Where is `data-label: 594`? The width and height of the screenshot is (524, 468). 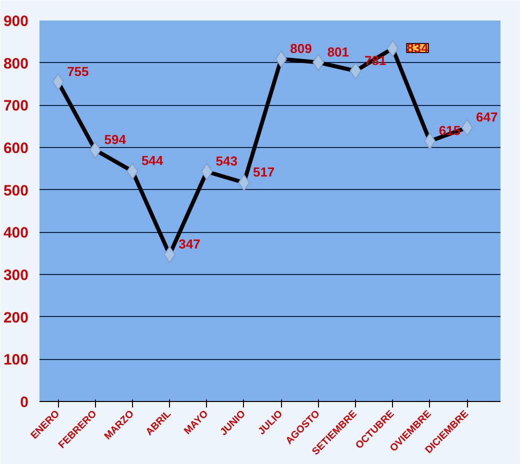 data-label: 594 is located at coordinates (115, 140).